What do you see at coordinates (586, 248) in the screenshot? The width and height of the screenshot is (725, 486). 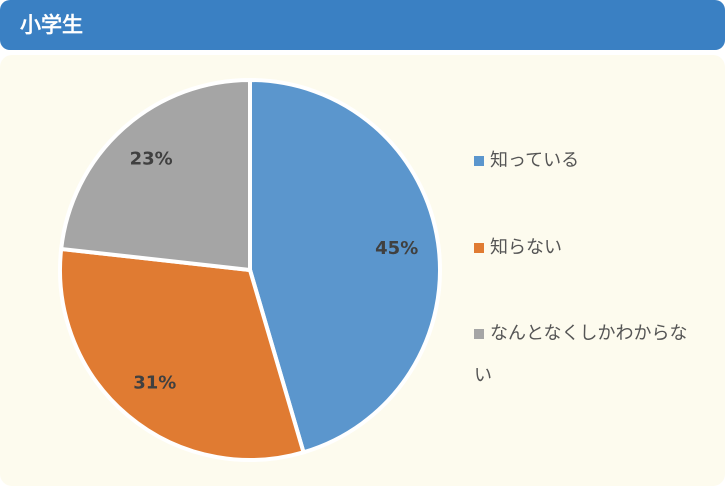 I see `legend-item: 知らない` at bounding box center [586, 248].